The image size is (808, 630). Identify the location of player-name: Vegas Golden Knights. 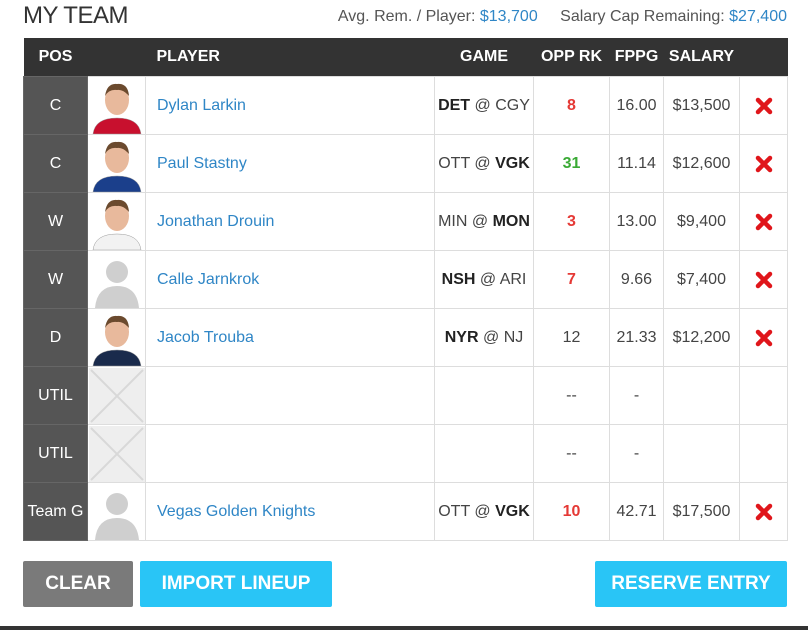
(236, 511).